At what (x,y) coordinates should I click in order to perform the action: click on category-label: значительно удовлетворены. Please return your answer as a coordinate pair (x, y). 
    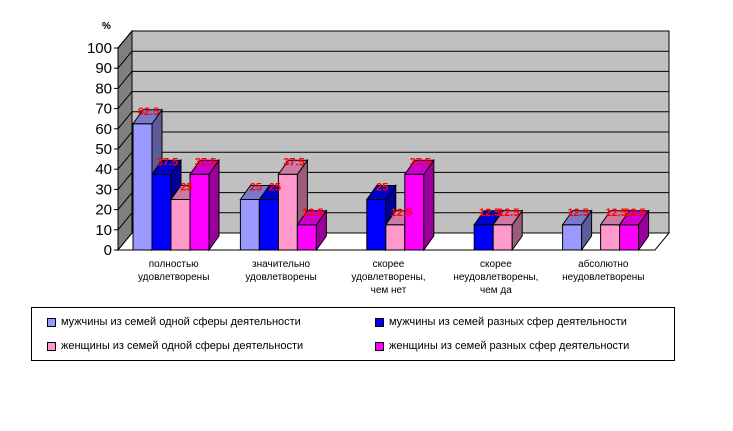
    Looking at the image, I should click on (280, 271).